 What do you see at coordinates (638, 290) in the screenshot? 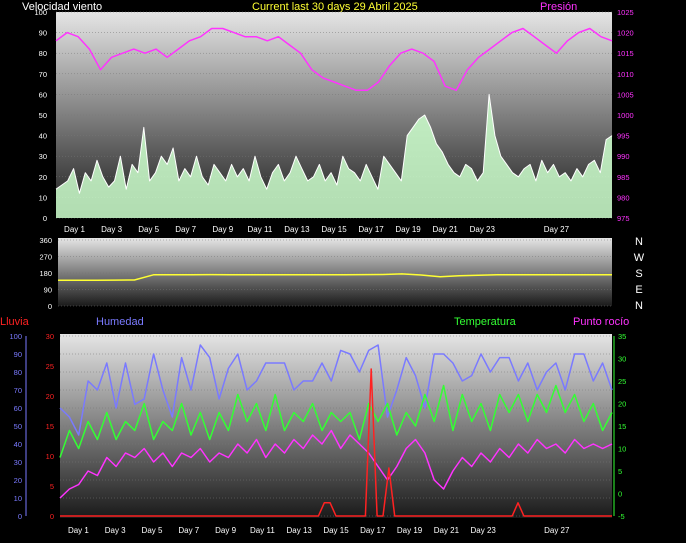
I see `compass-label: E` at bounding box center [638, 290].